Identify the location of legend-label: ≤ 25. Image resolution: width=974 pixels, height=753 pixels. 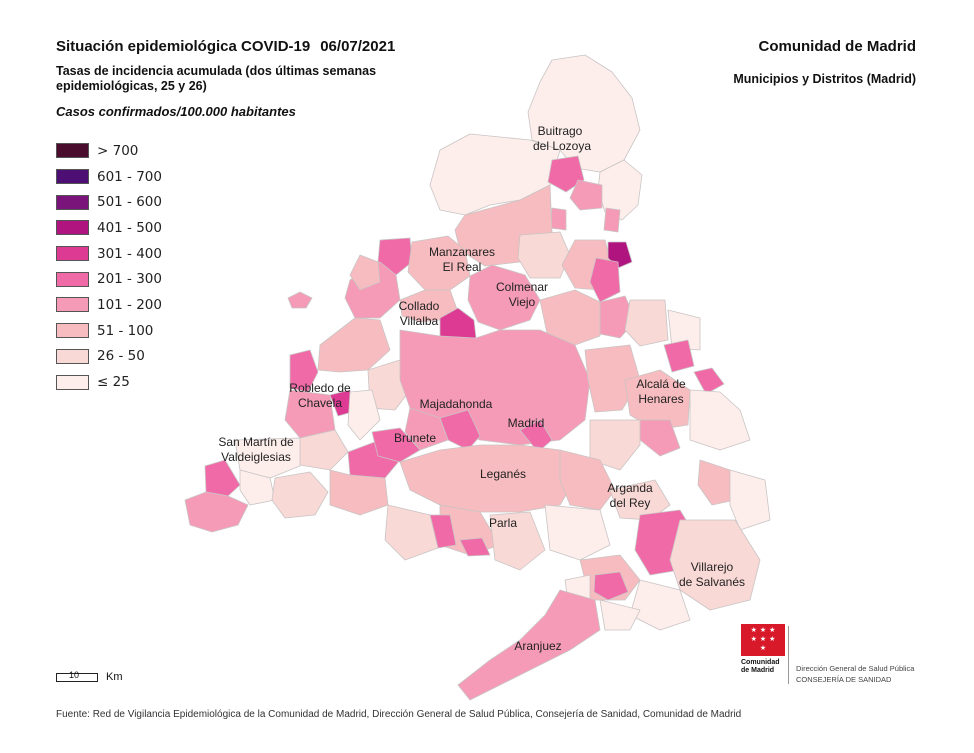
(113, 382).